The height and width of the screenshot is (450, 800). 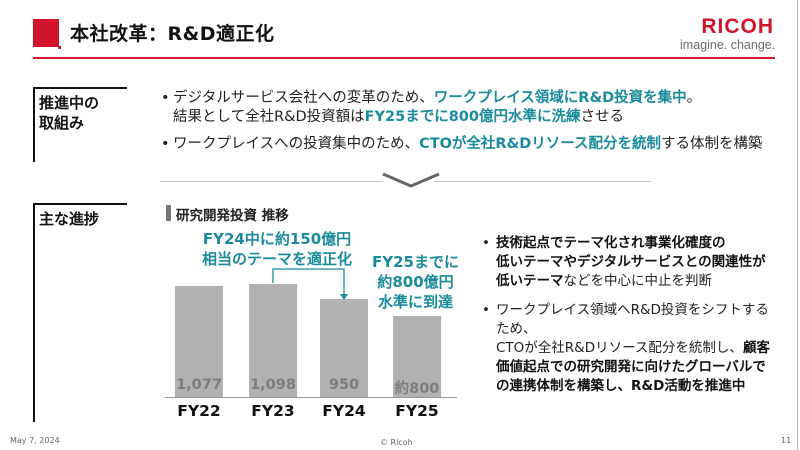 I want to click on bullet-text: 結果として全社R&D投資額は, so click(x=269, y=117).